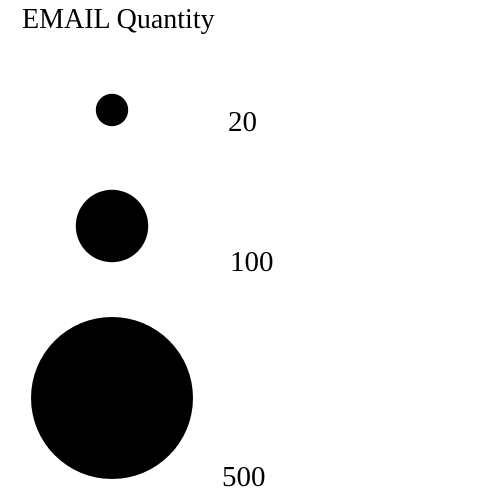 The height and width of the screenshot is (498, 504). Describe the element at coordinates (248, 299) in the screenshot. I see `label-group: 20 100 500` at that location.